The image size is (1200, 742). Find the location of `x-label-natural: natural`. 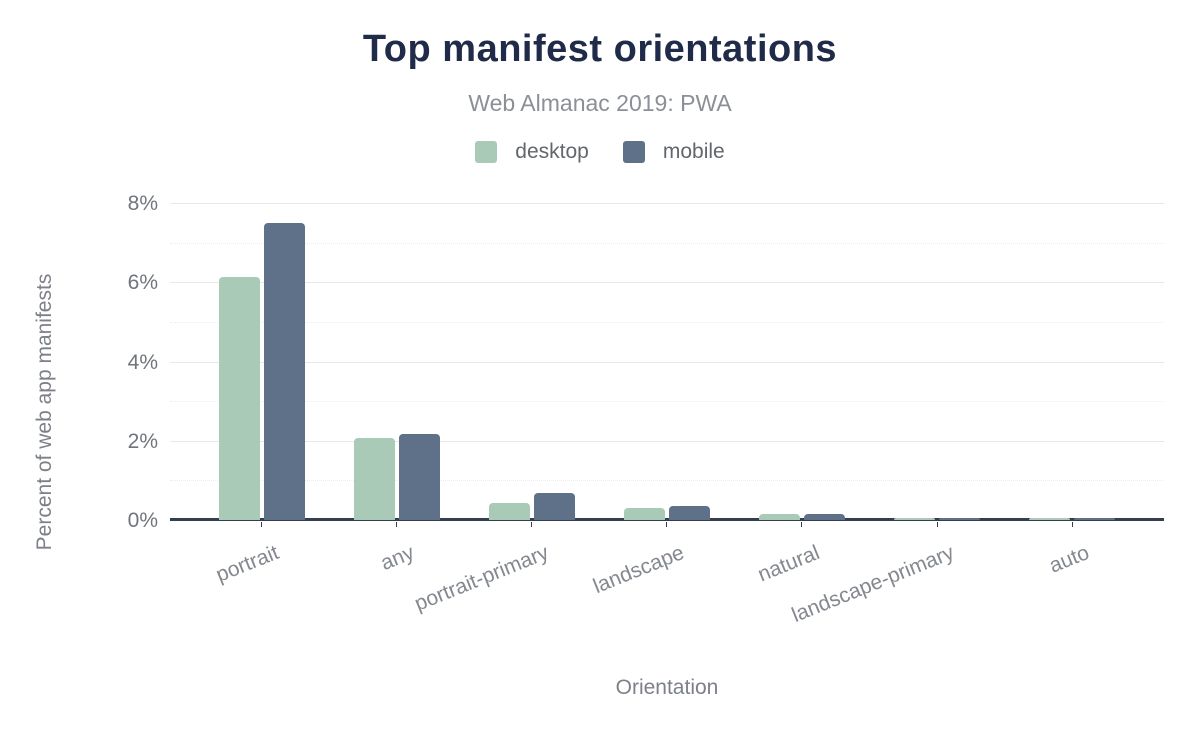

x-label-natural: natural is located at coordinates (788, 564).